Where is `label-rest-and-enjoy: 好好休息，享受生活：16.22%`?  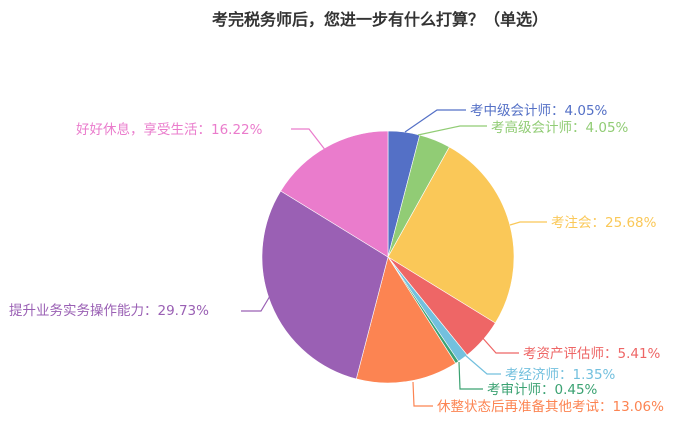 label-rest-and-enjoy: 好好休息，享受生活：16.22% is located at coordinates (169, 130).